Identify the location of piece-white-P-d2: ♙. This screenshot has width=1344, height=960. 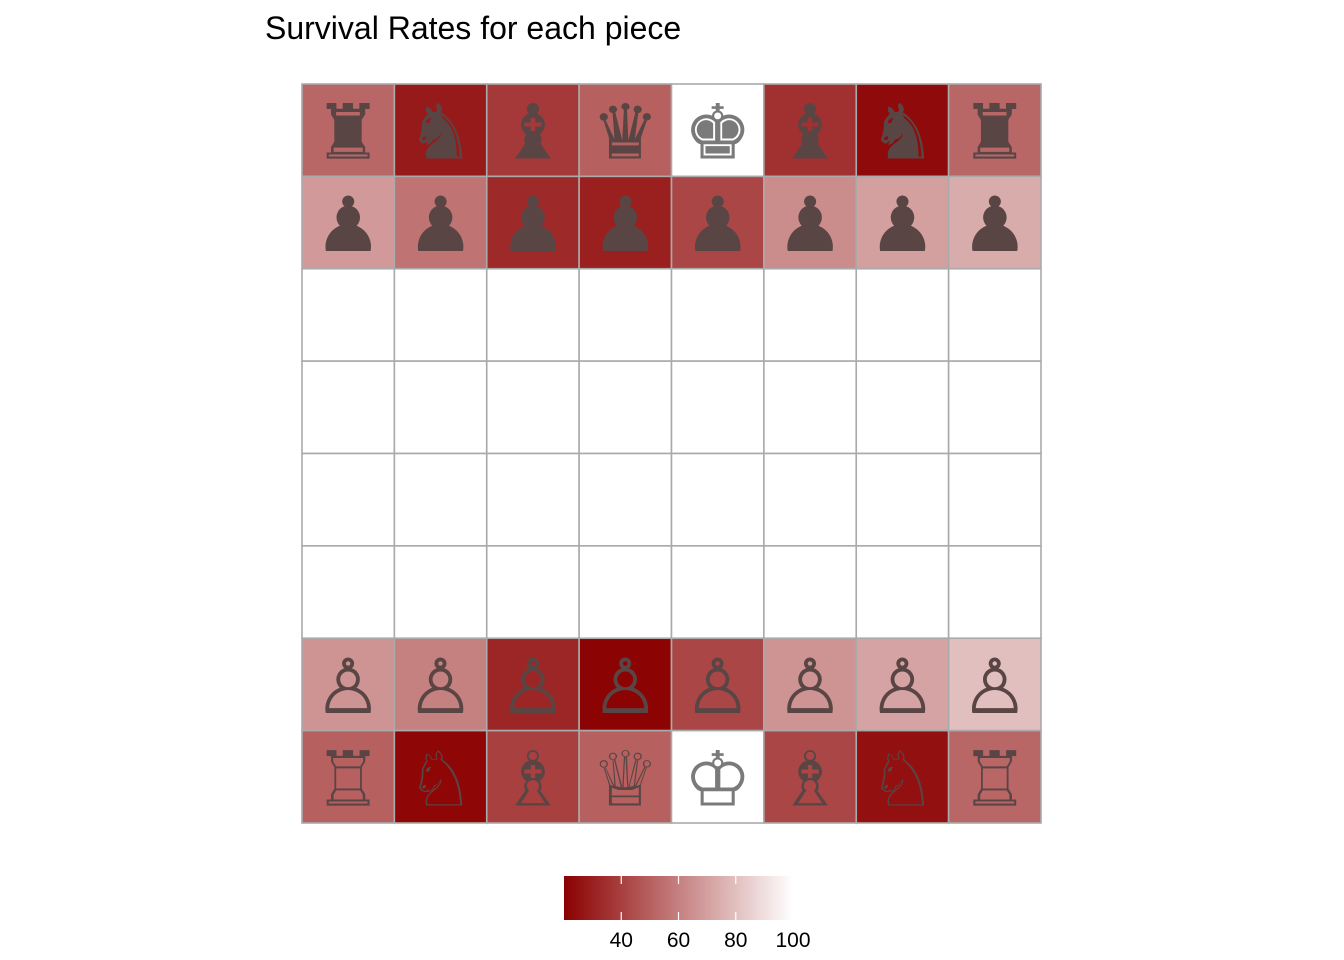
(625, 686).